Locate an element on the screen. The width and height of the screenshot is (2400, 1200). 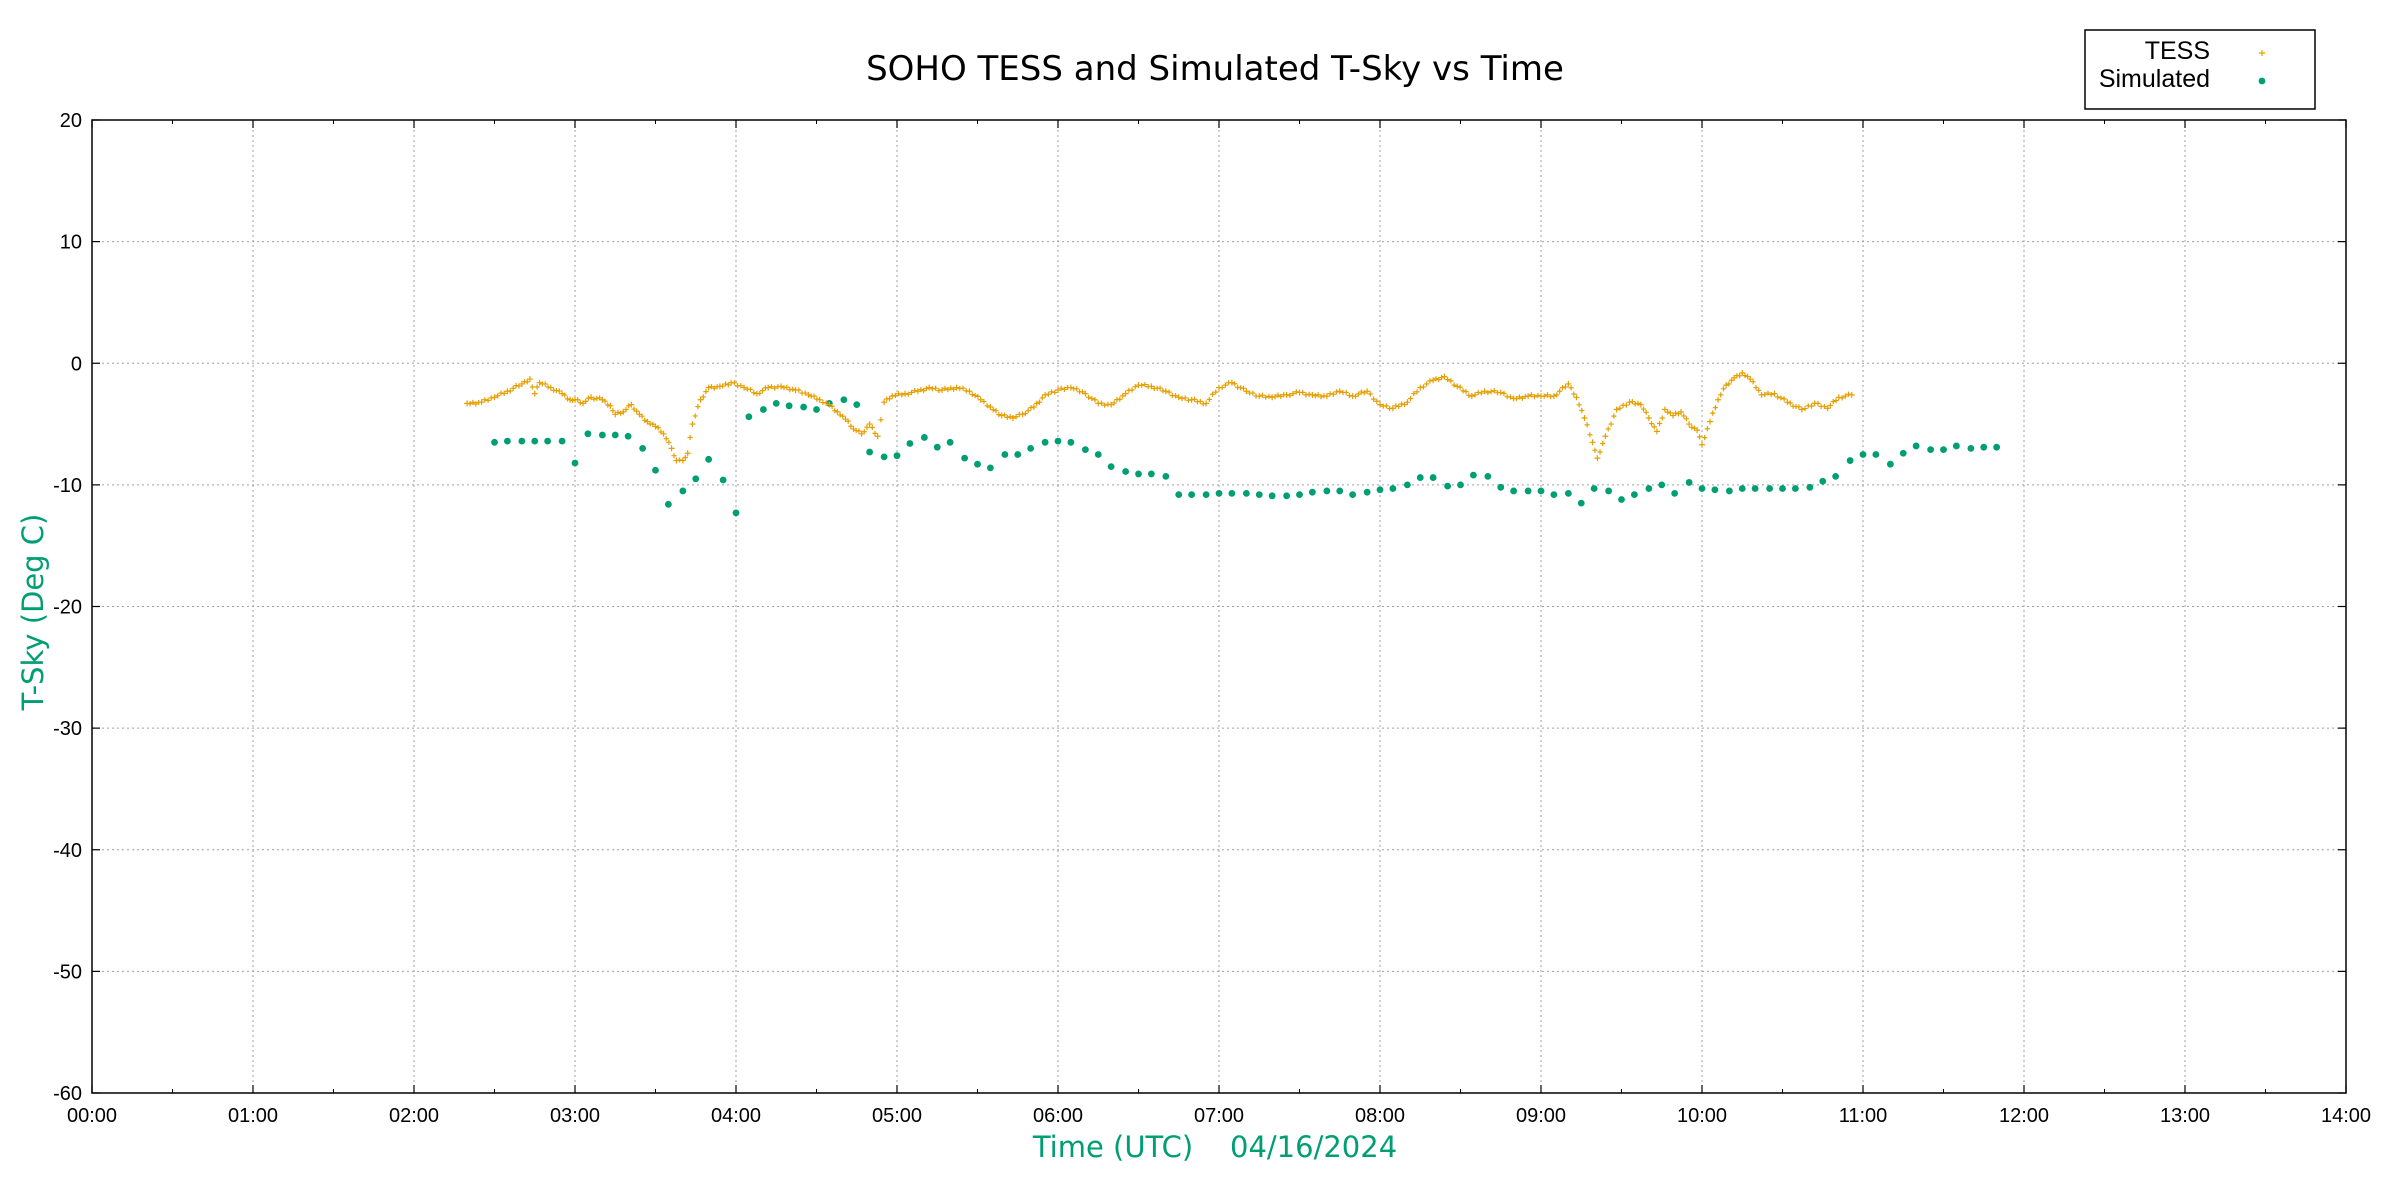
x-tick-label: 13:00 is located at coordinates (2185, 1116).